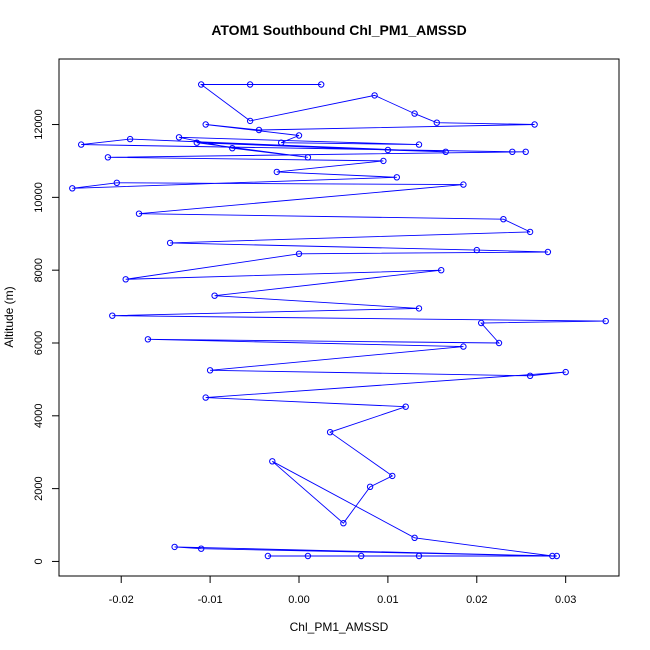 Image resolution: width=650 pixels, height=650 pixels. Describe the element at coordinates (39, 488) in the screenshot. I see `y-tick-label: 2000` at that location.